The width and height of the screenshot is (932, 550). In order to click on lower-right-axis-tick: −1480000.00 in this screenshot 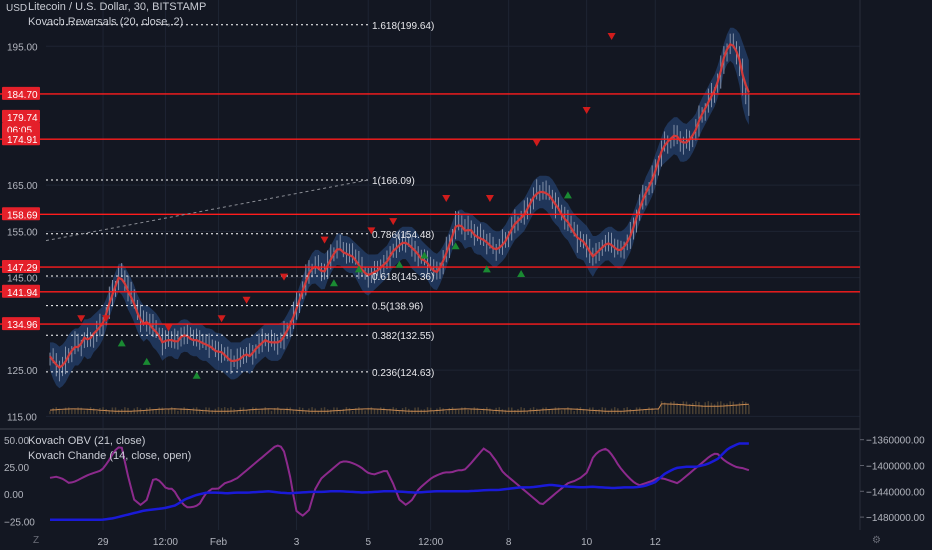, I will do `click(895, 518)`.